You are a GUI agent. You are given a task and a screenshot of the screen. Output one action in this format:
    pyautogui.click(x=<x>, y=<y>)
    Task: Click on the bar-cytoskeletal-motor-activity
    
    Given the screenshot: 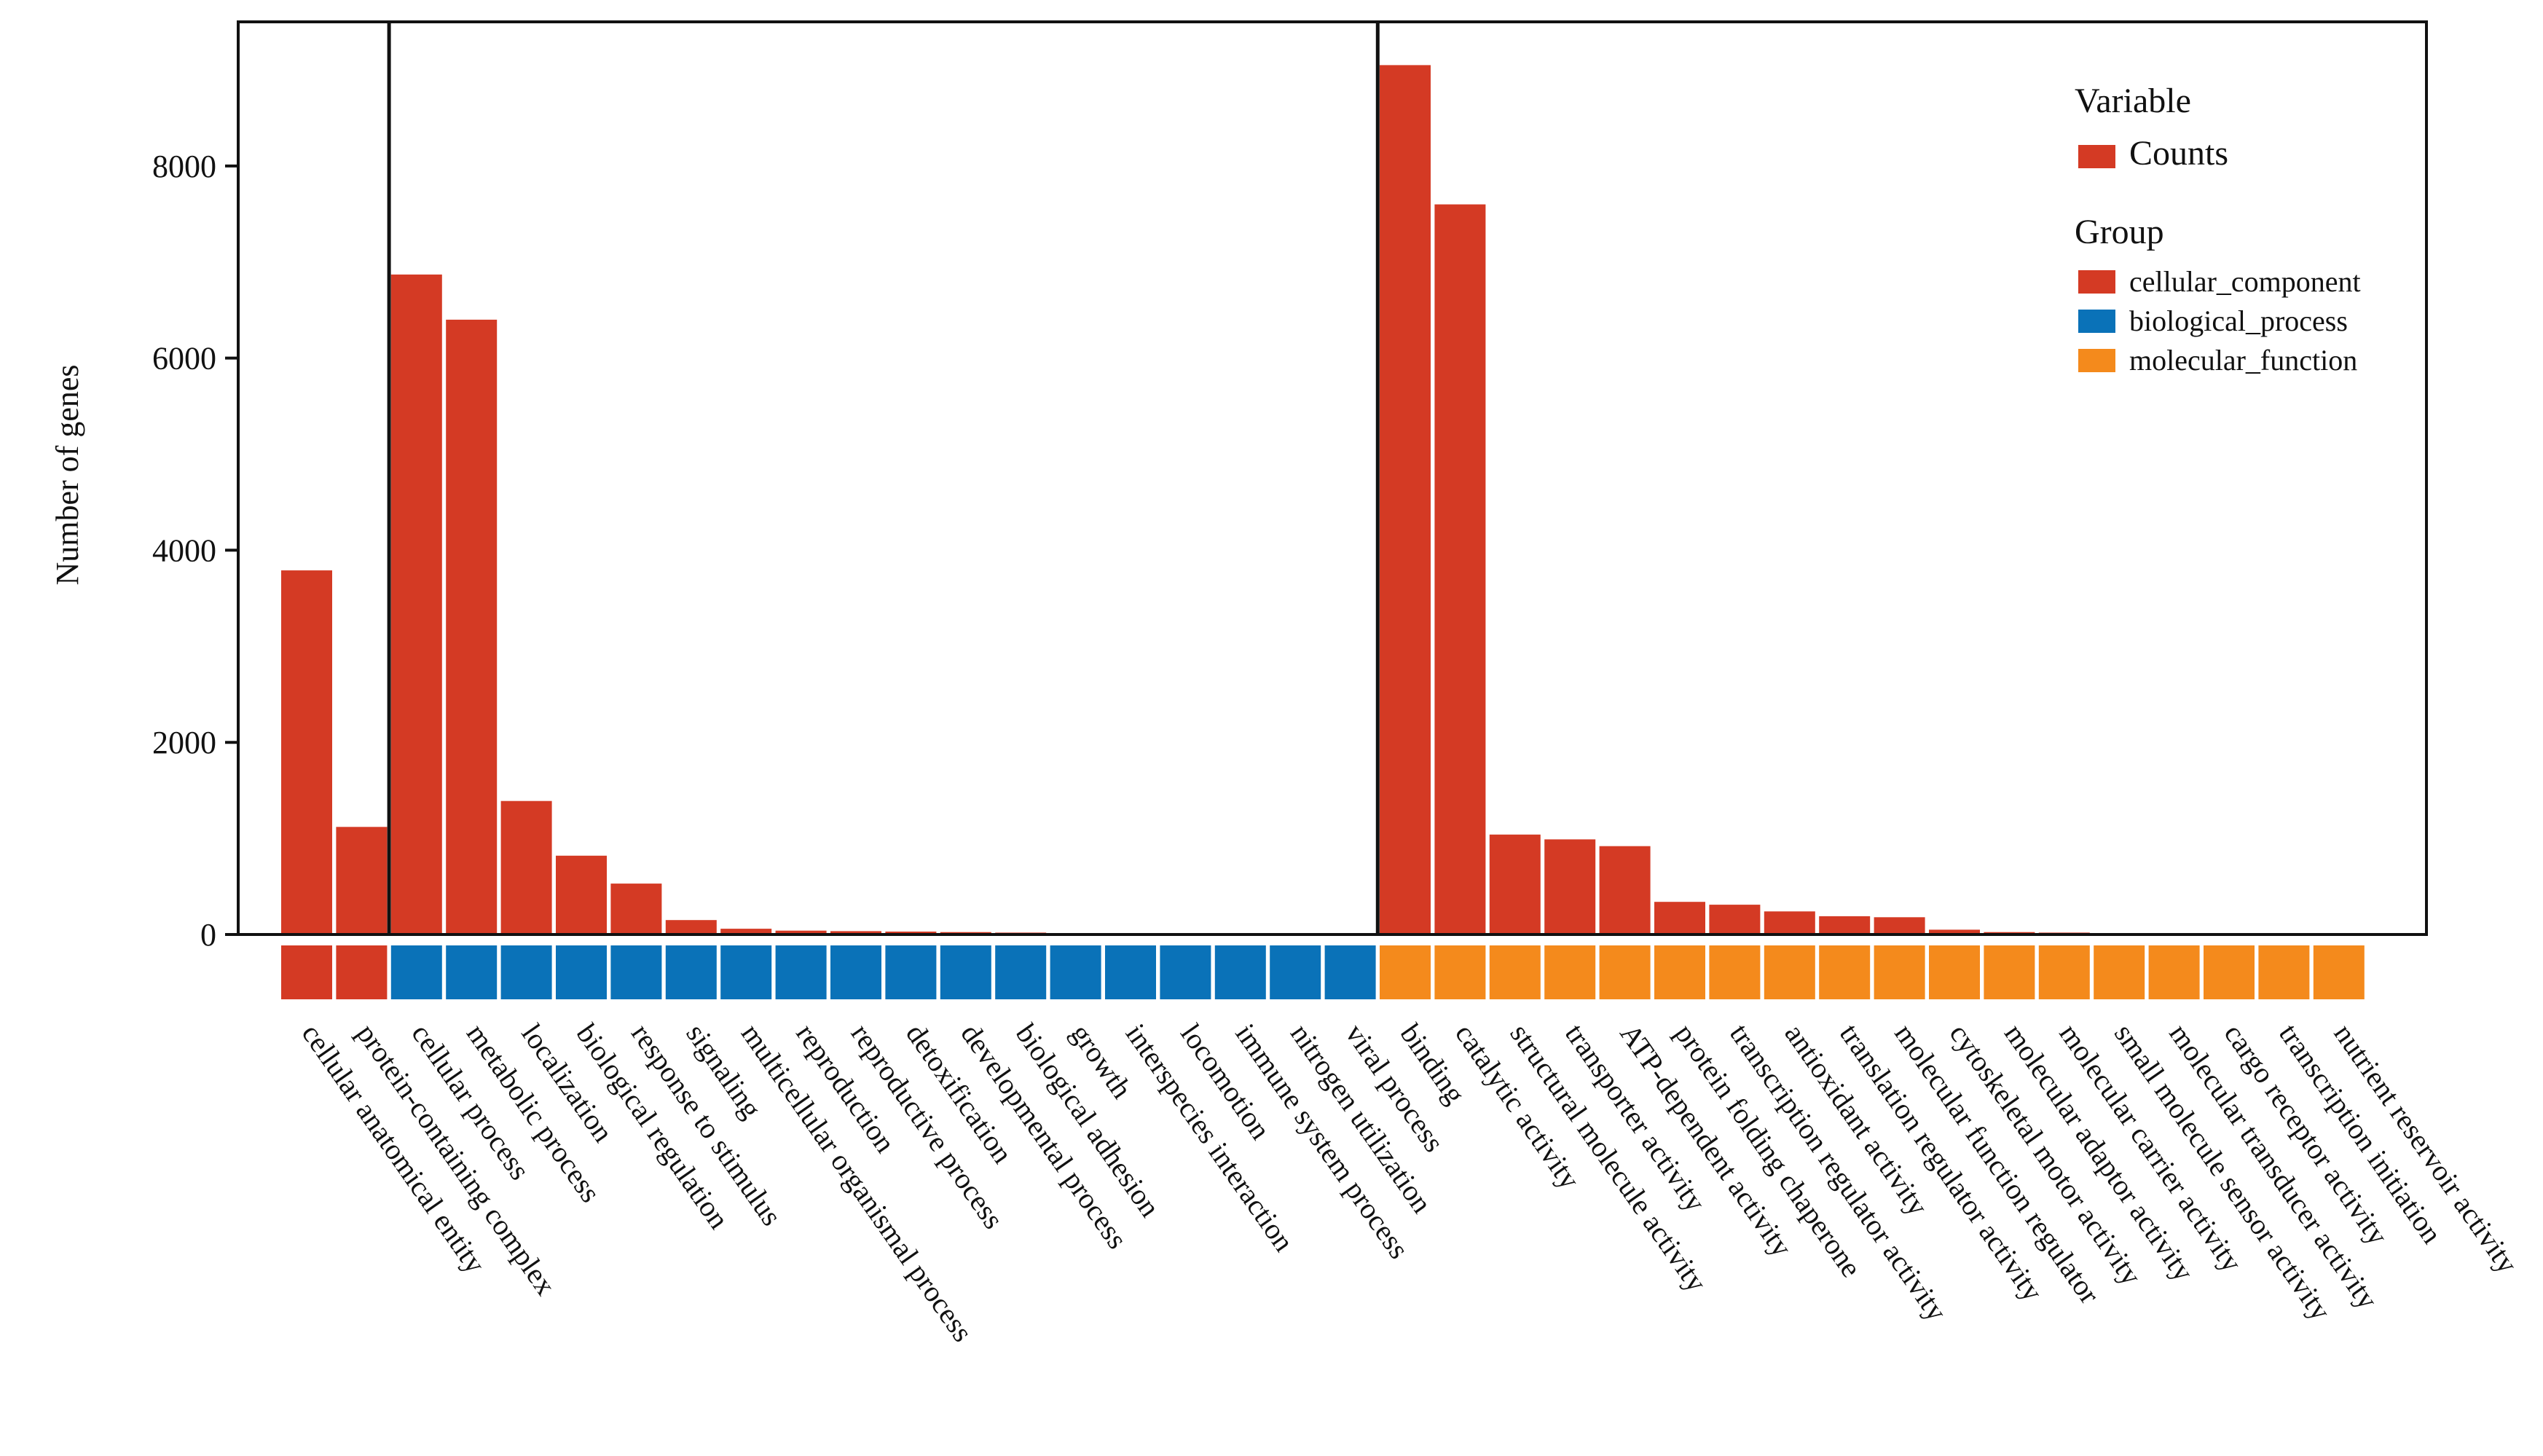 What is the action you would take?
    pyautogui.click(x=1955, y=931)
    